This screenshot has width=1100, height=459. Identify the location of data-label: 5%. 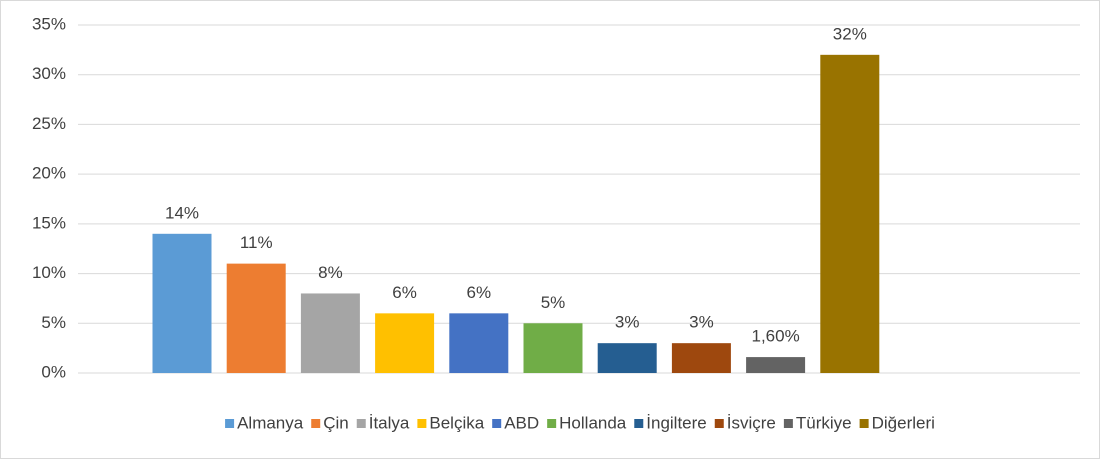
(553, 302).